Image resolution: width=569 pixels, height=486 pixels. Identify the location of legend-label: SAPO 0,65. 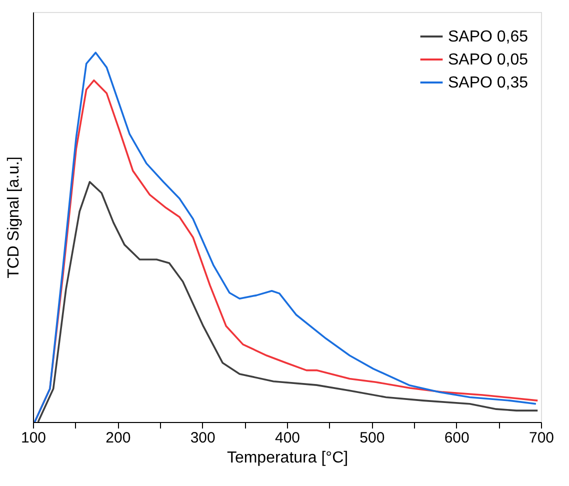
(488, 37).